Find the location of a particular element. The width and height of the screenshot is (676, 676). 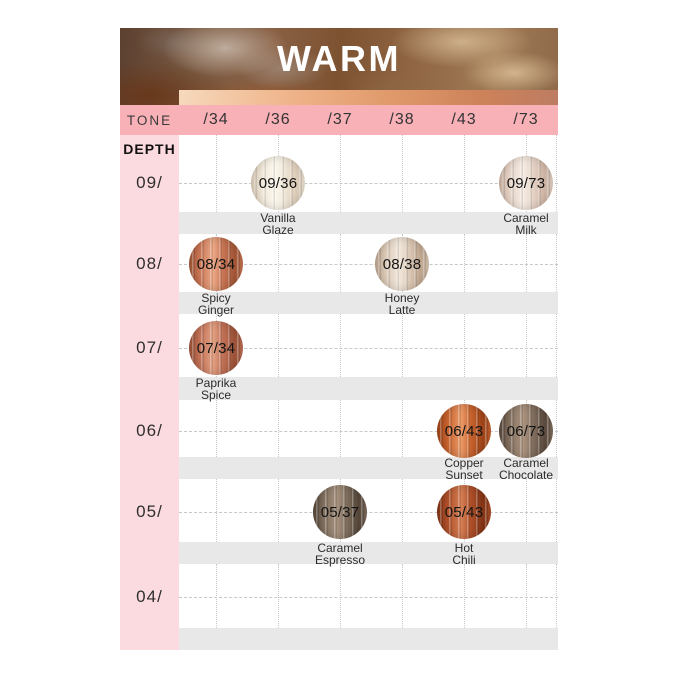

depth-row-label: 07/ is located at coordinates (149, 347).